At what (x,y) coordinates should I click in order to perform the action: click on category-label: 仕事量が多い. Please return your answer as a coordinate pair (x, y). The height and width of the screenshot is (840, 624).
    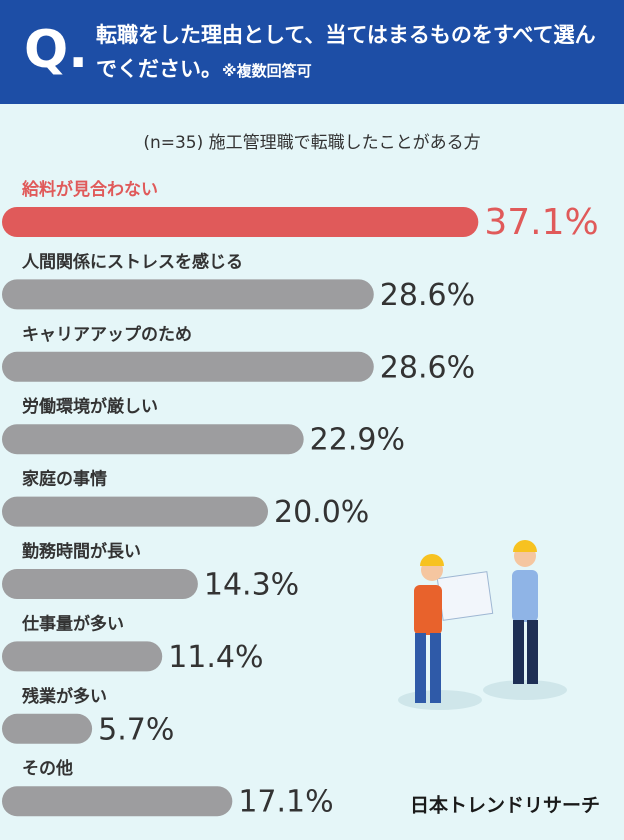
    Looking at the image, I should click on (72, 623).